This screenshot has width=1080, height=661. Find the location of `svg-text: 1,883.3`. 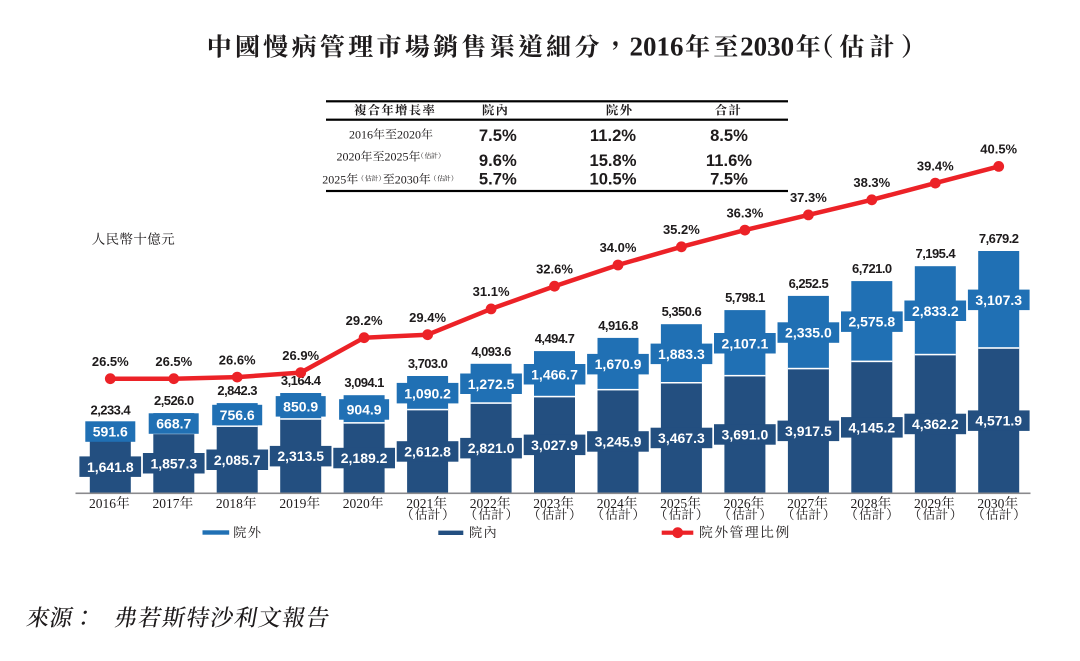

svg-text: 1,883.3 is located at coordinates (681, 354).